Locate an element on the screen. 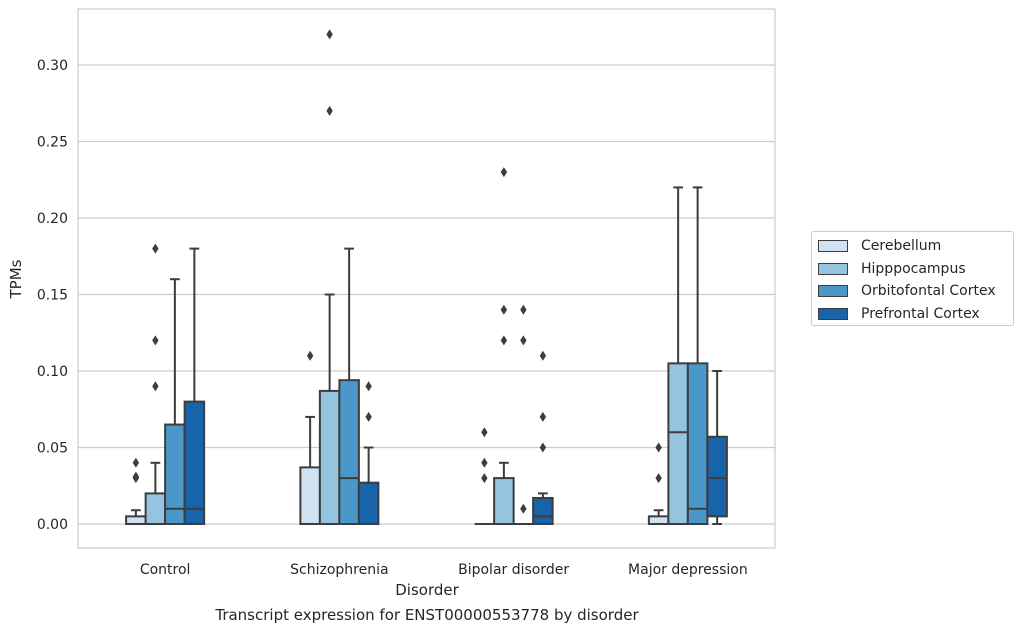 The height and width of the screenshot is (634, 1023). legend-label: Cerebellum is located at coordinates (901, 246).